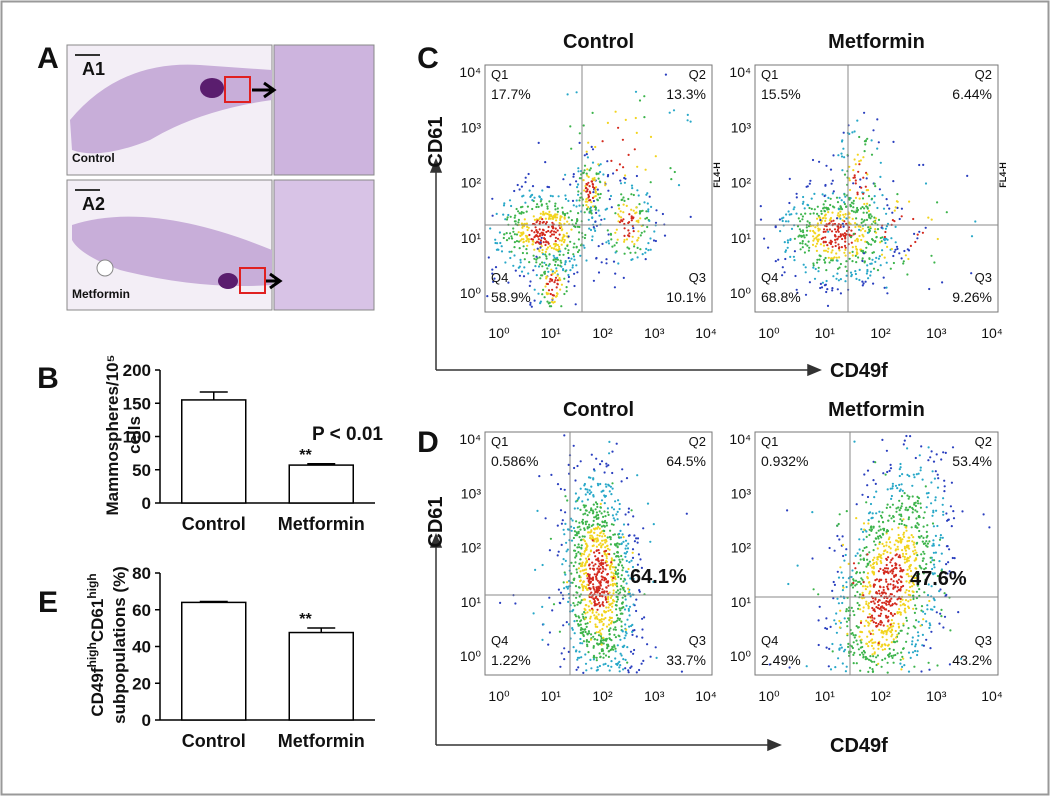 This screenshot has width=1050, height=796. I want to click on x-tick-label: 10¹, so click(551, 696).